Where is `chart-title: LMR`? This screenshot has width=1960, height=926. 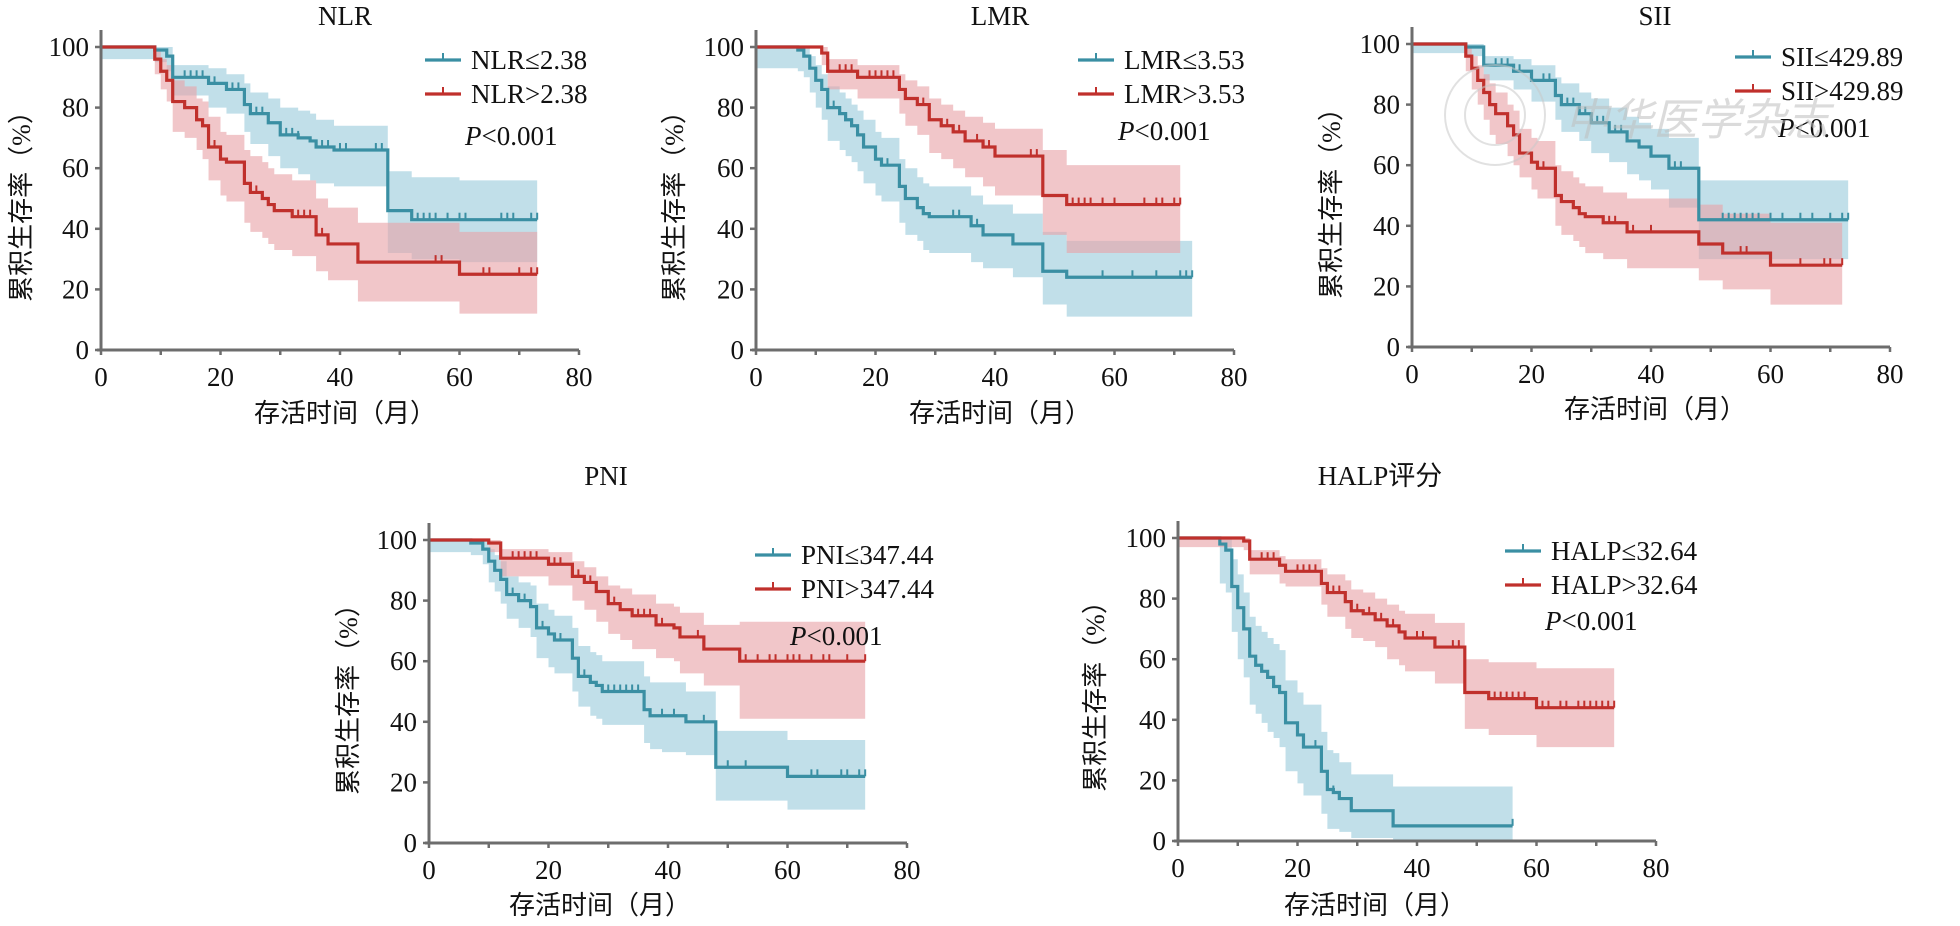
chart-title: LMR is located at coordinates (1000, 16).